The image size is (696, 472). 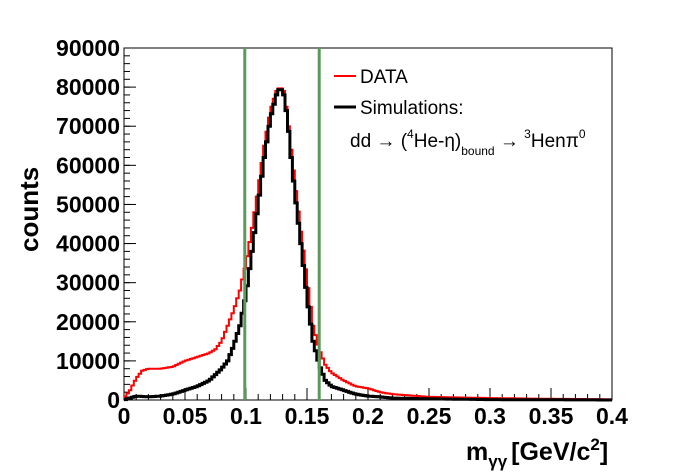 What do you see at coordinates (124, 416) in the screenshot?
I see `x-tick-label: 0` at bounding box center [124, 416].